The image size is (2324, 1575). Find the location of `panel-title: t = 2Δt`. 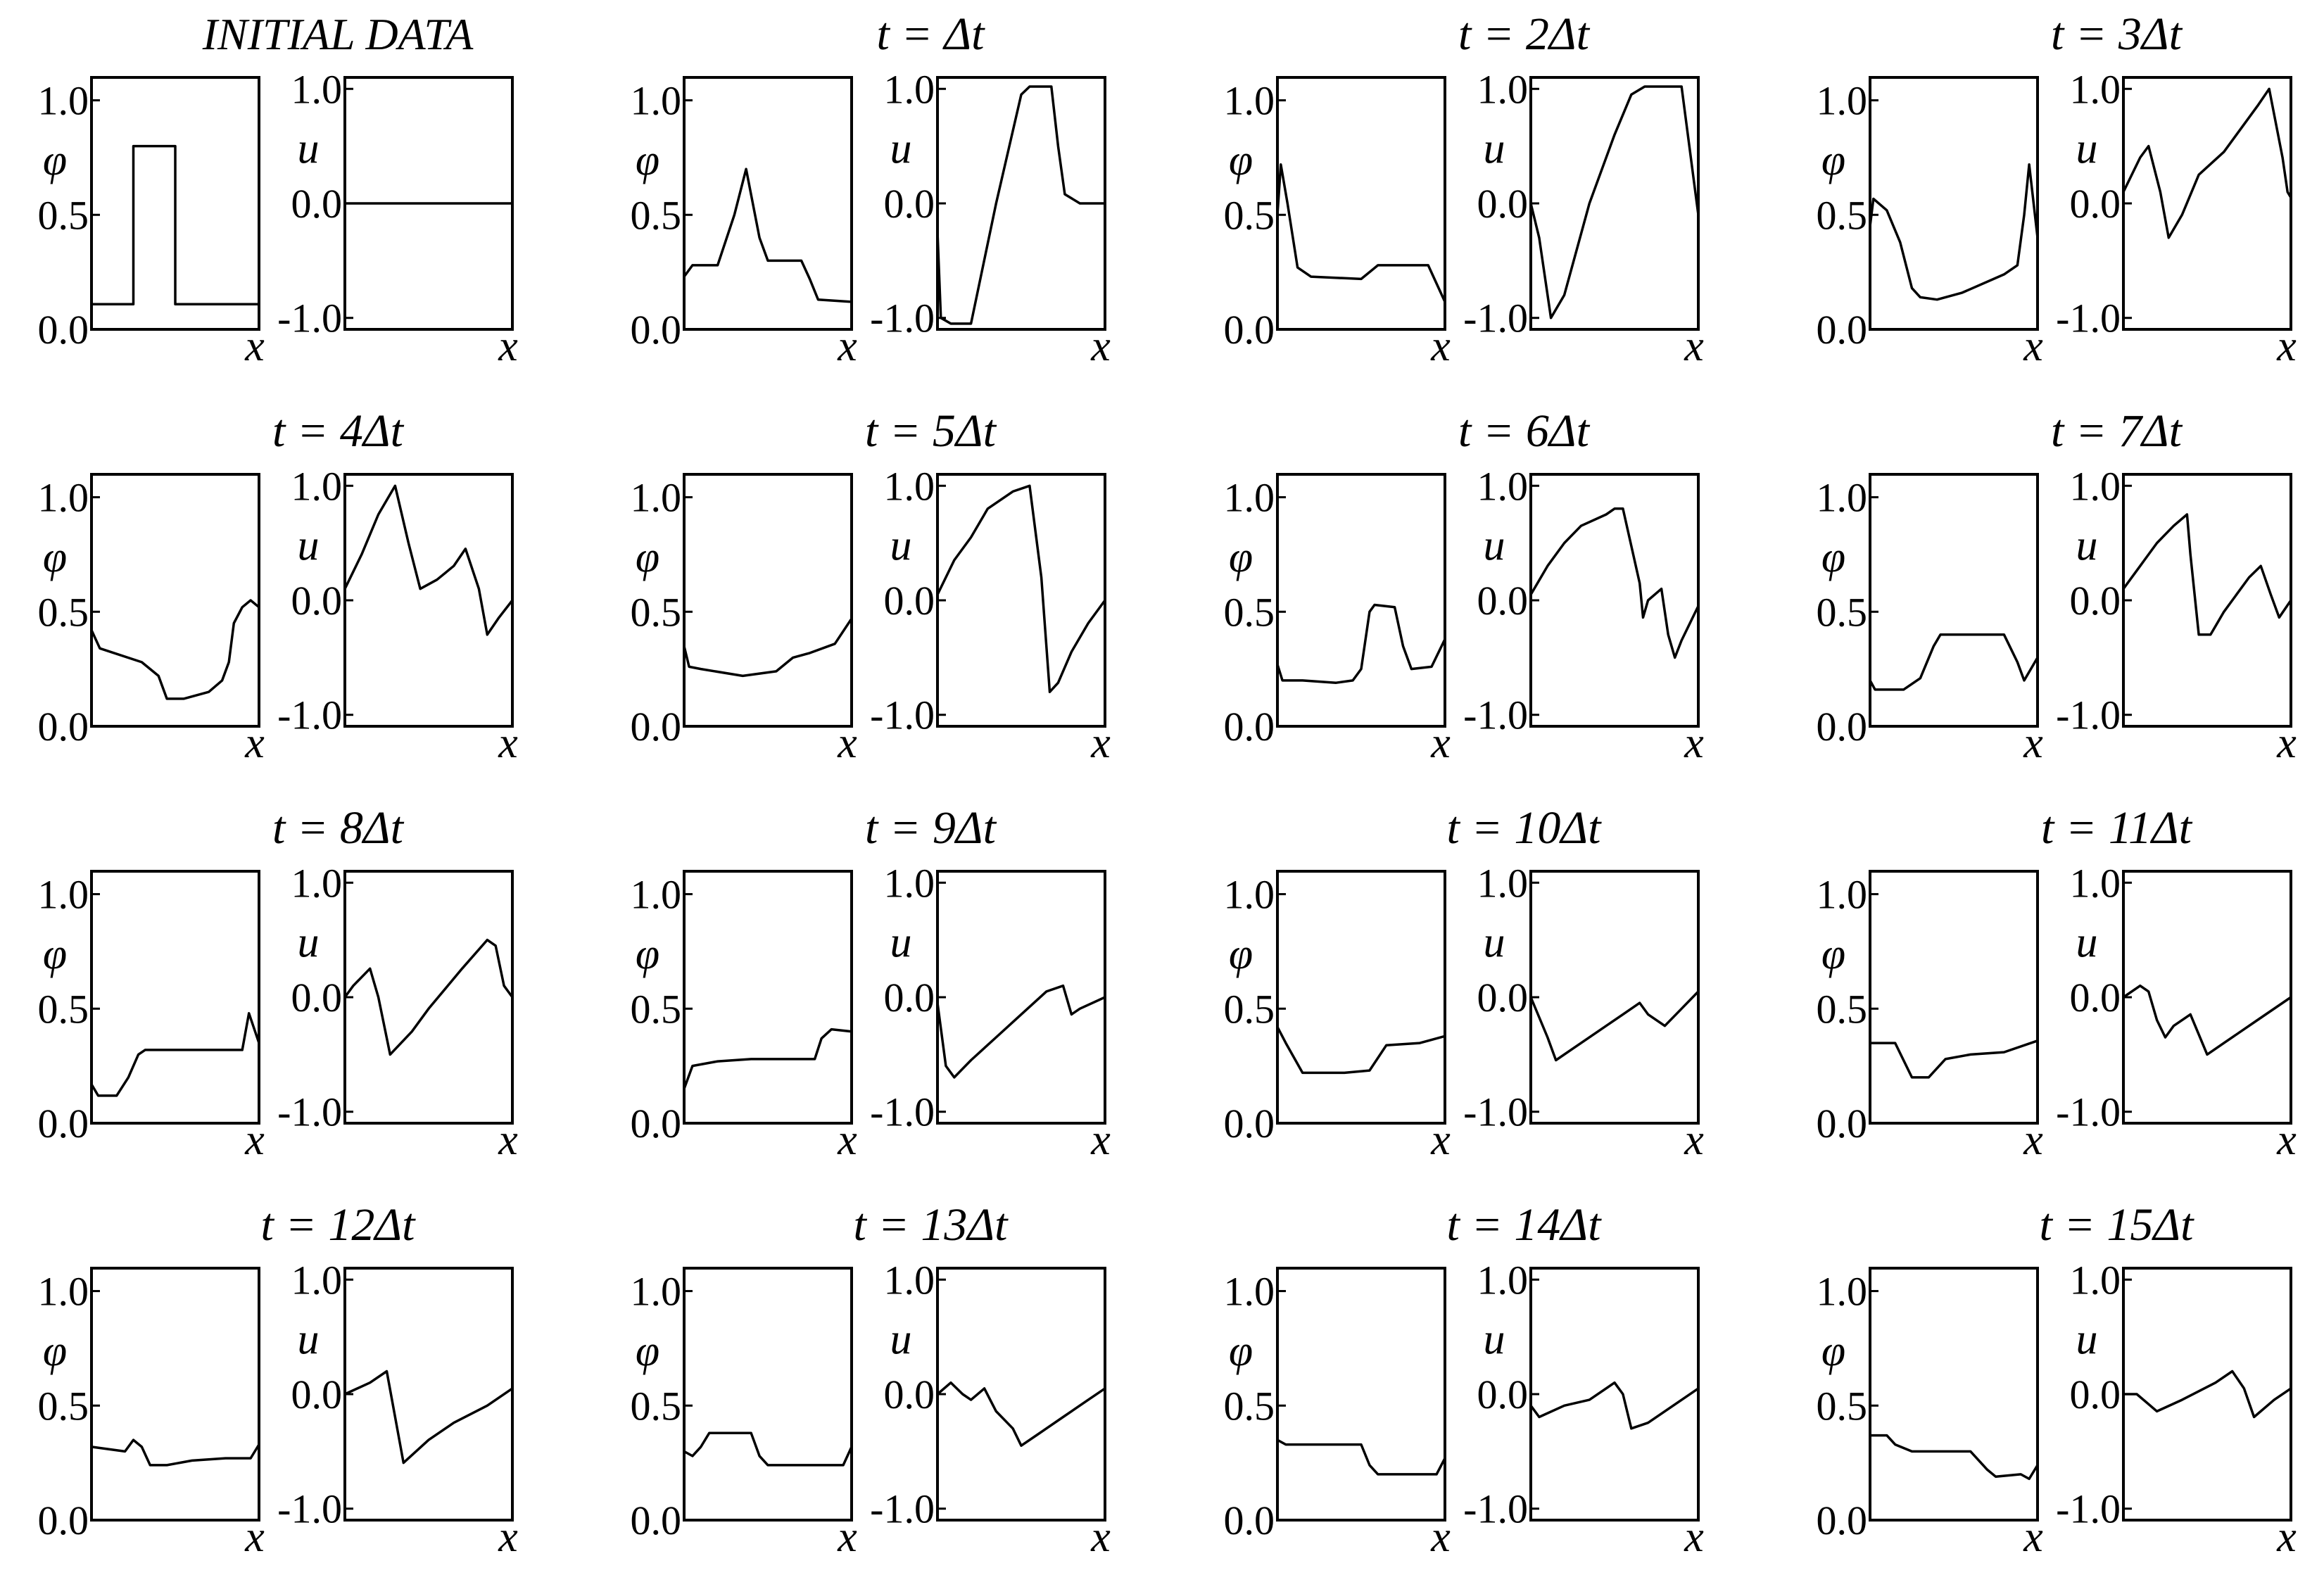

panel-title: t = 2Δt is located at coordinates (1525, 34).